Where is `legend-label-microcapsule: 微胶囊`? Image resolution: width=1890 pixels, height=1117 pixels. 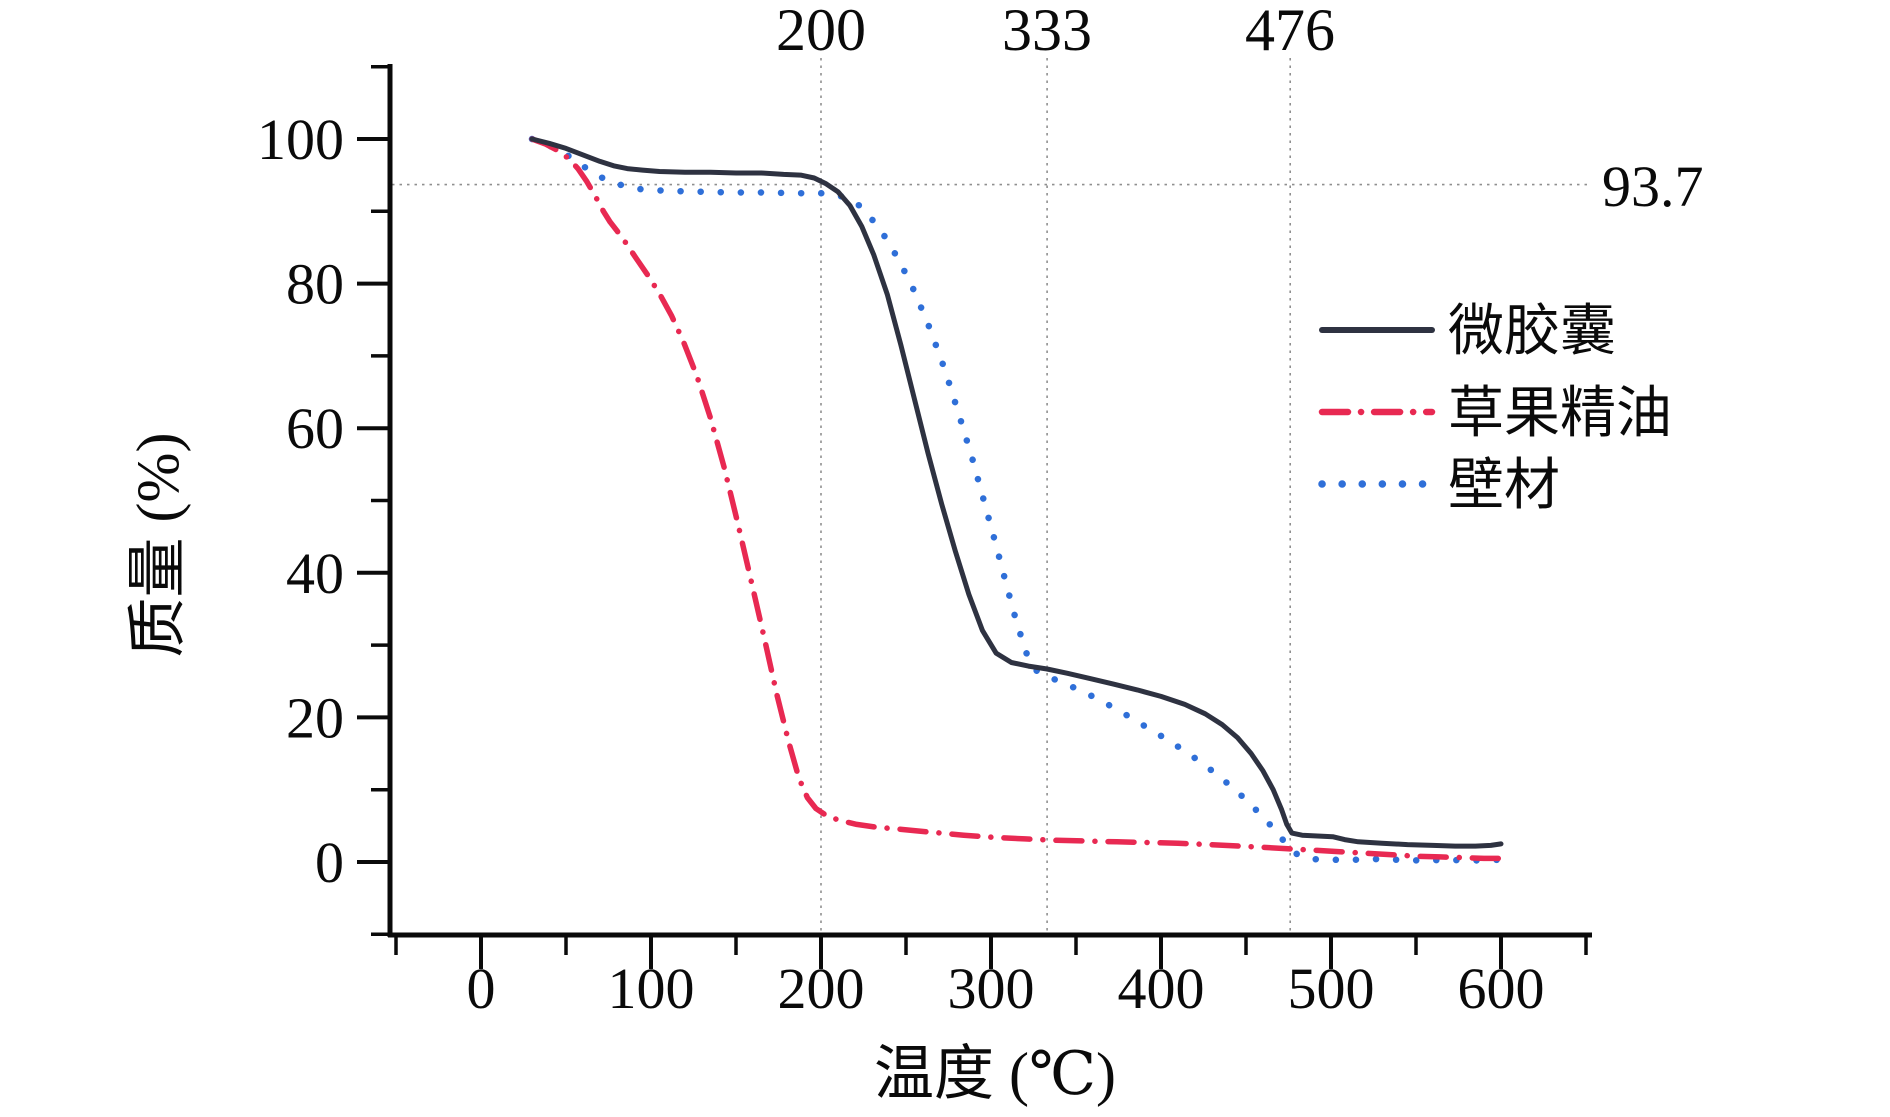 legend-label-microcapsule: 微胶囊 is located at coordinates (1532, 332).